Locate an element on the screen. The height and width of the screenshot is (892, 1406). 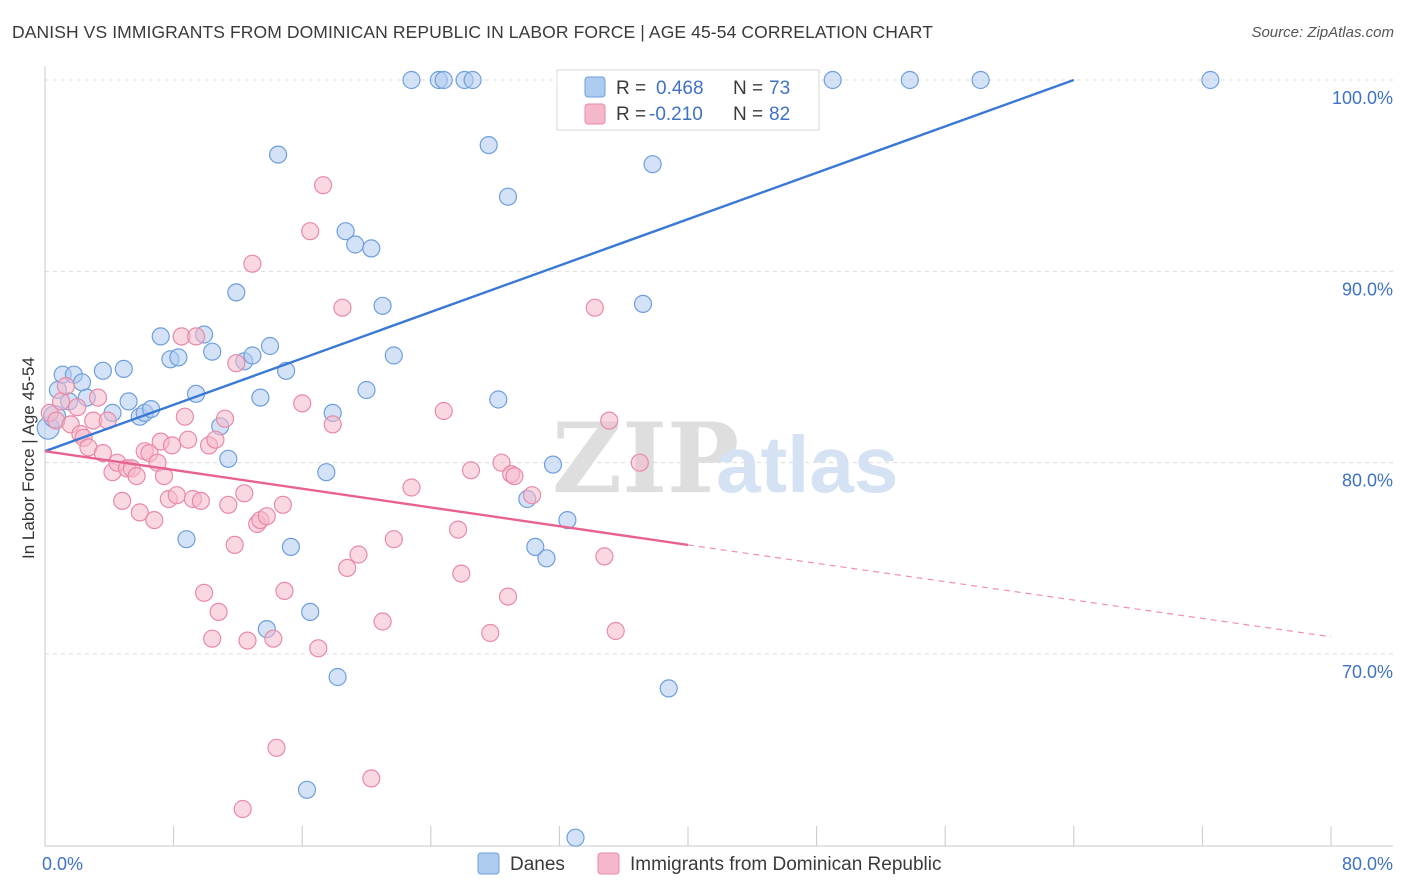
y-tick-label: 90.0% is located at coordinates (1367, 289).